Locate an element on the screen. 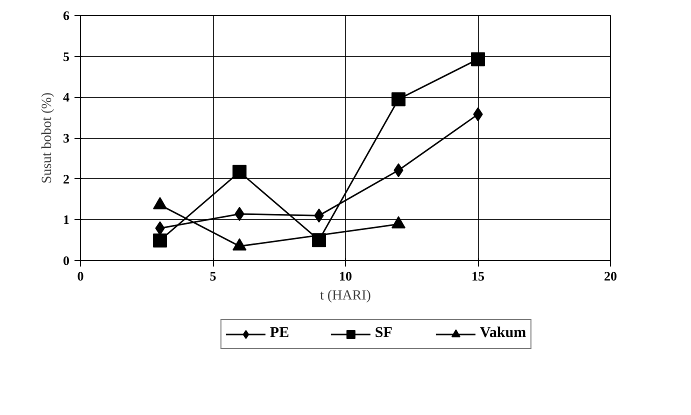 The width and height of the screenshot is (691, 415). x-tick-label: 10 is located at coordinates (345, 276).